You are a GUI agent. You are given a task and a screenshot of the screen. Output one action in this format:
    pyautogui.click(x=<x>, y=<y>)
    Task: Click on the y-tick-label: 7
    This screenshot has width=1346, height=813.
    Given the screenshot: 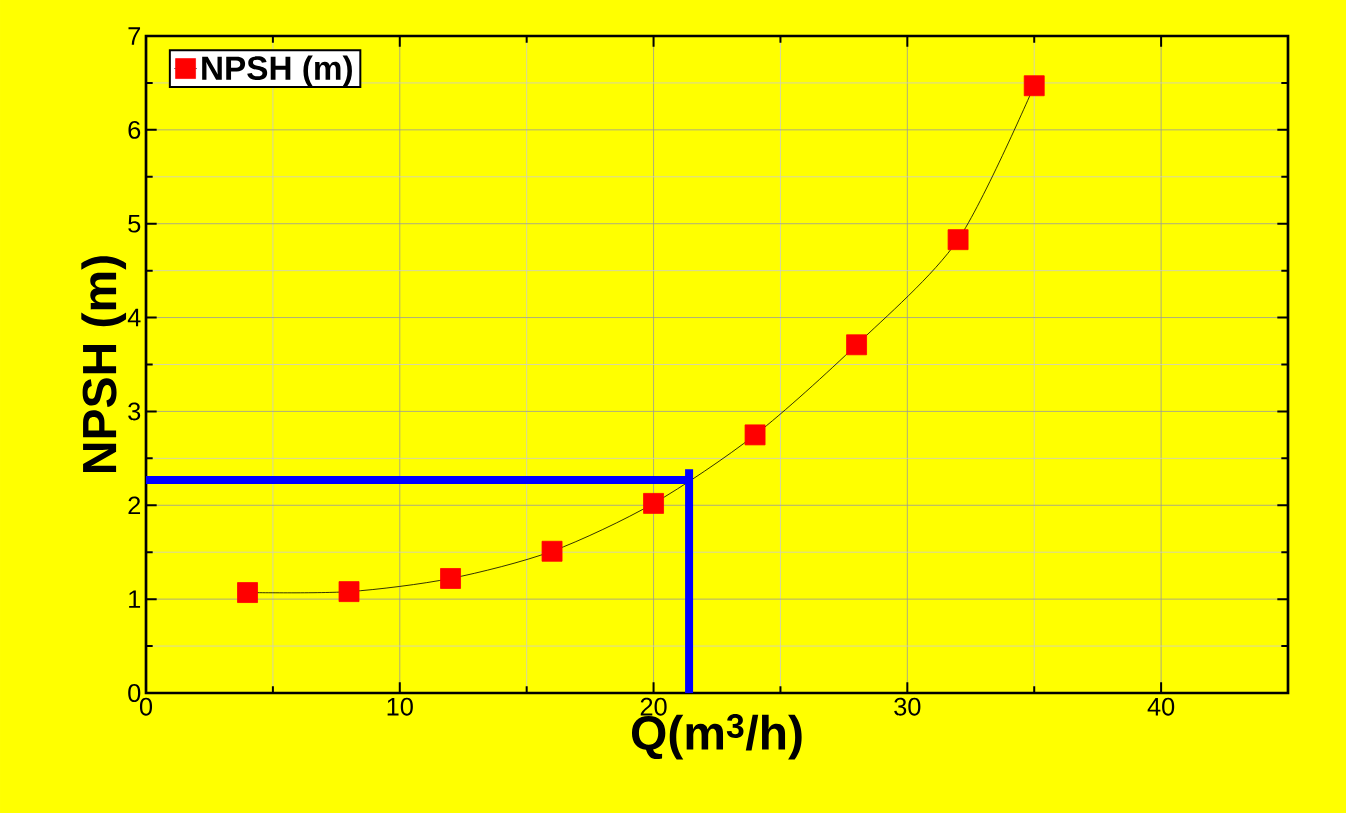 What is the action you would take?
    pyautogui.click(x=134, y=36)
    